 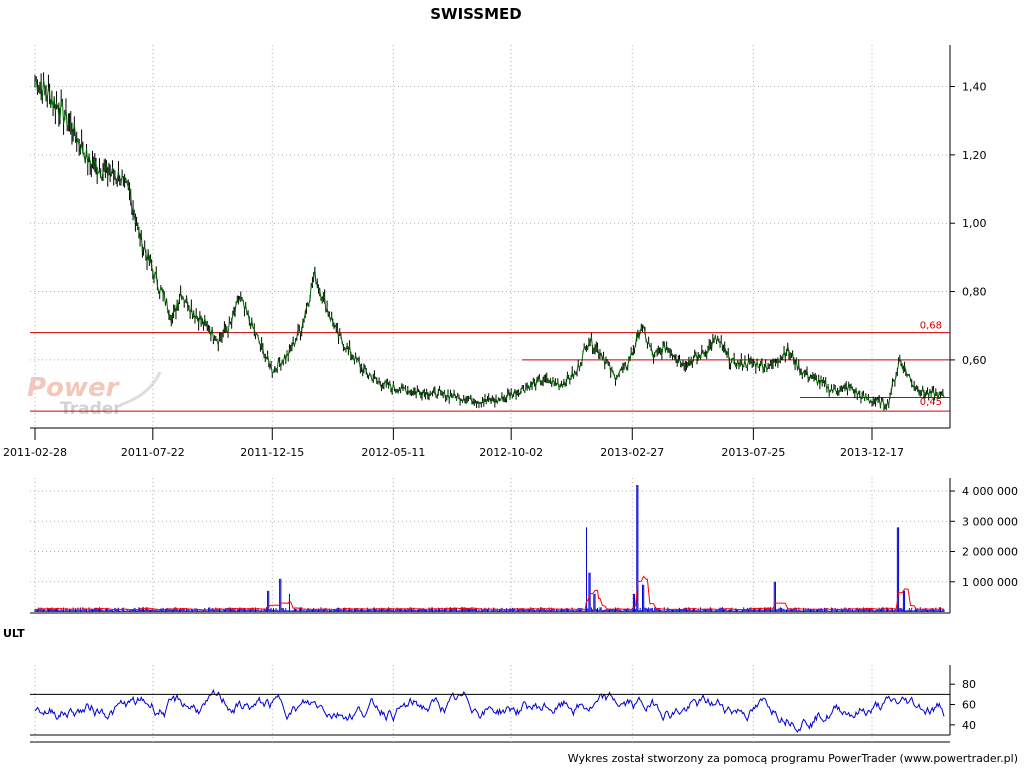 What do you see at coordinates (91, 409) in the screenshot?
I see `logo-word-trader: Trader` at bounding box center [91, 409].